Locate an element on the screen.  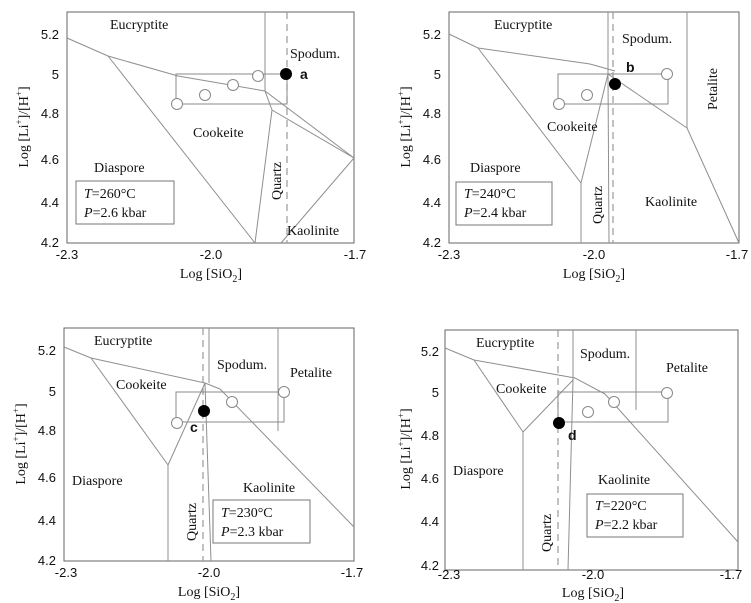
measured-point-b is located at coordinates (615, 84).